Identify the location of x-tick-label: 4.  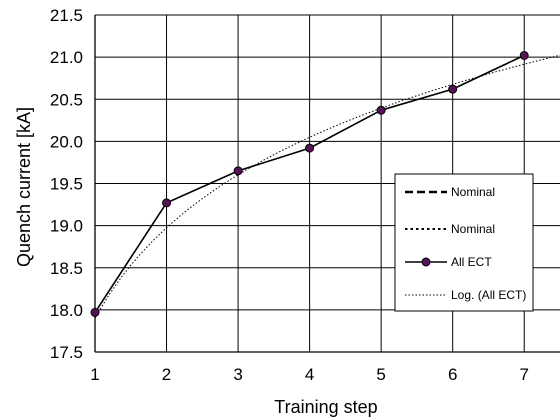
(309, 374).